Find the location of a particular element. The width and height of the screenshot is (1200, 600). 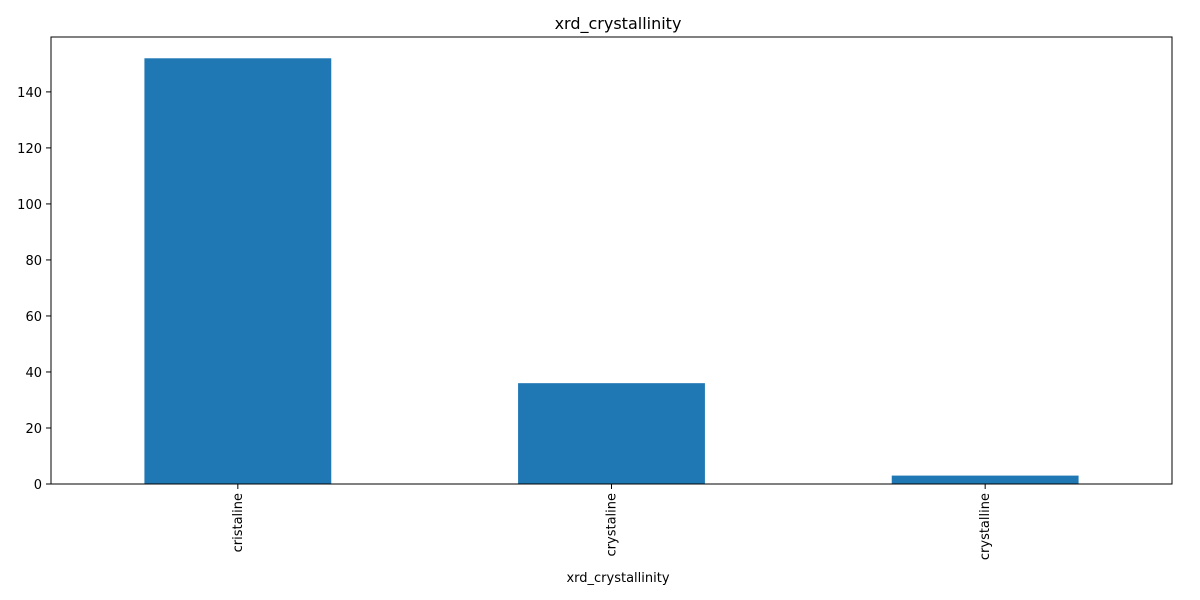

y-tick-label: 140 is located at coordinates (29, 93).